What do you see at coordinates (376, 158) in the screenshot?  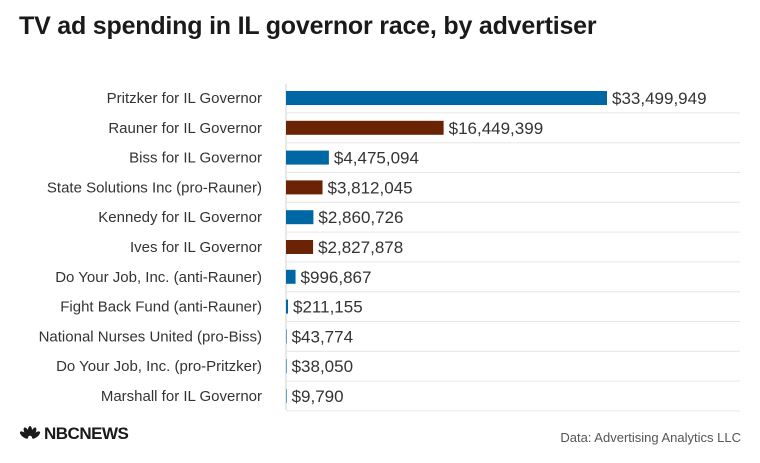 I see `value-label: $4,475,094` at bounding box center [376, 158].